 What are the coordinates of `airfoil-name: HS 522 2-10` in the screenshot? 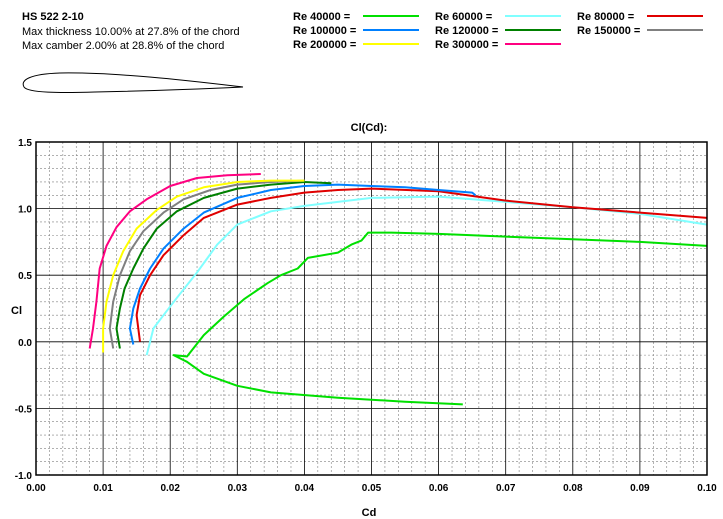 It's located at (53, 17).